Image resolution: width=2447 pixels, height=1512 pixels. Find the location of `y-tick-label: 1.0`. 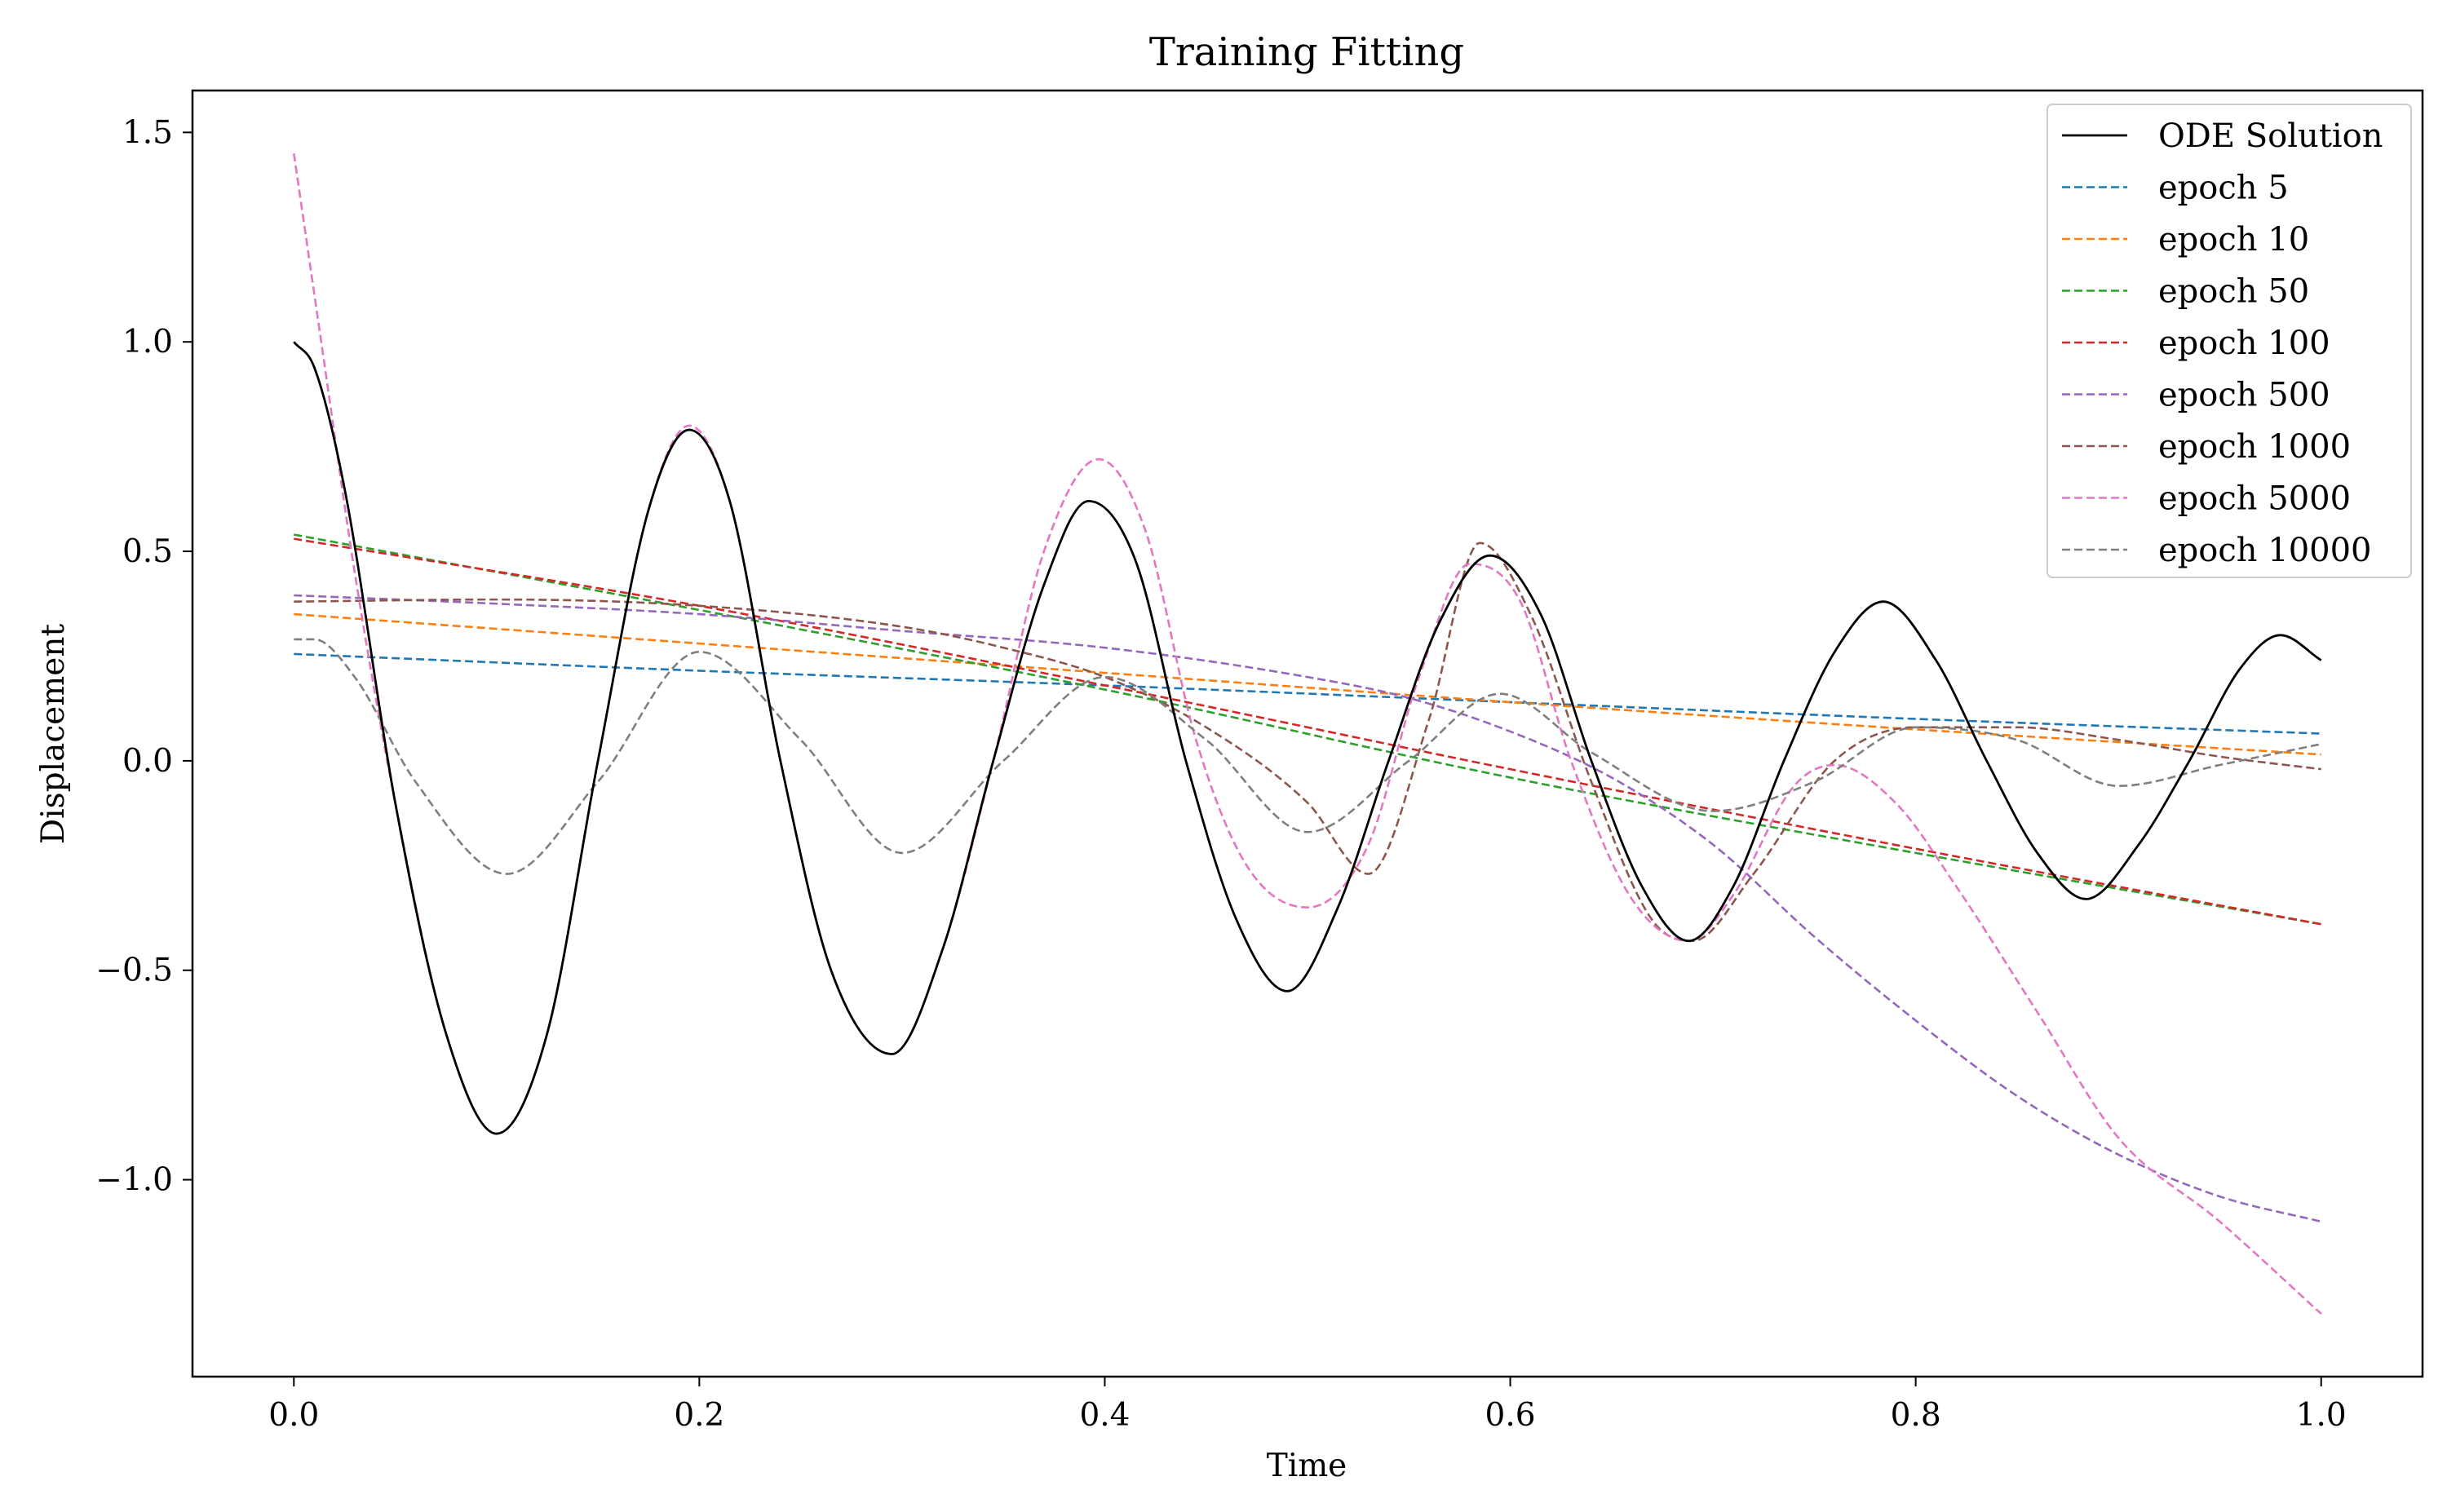

y-tick-label: 1.0 is located at coordinates (147, 342).